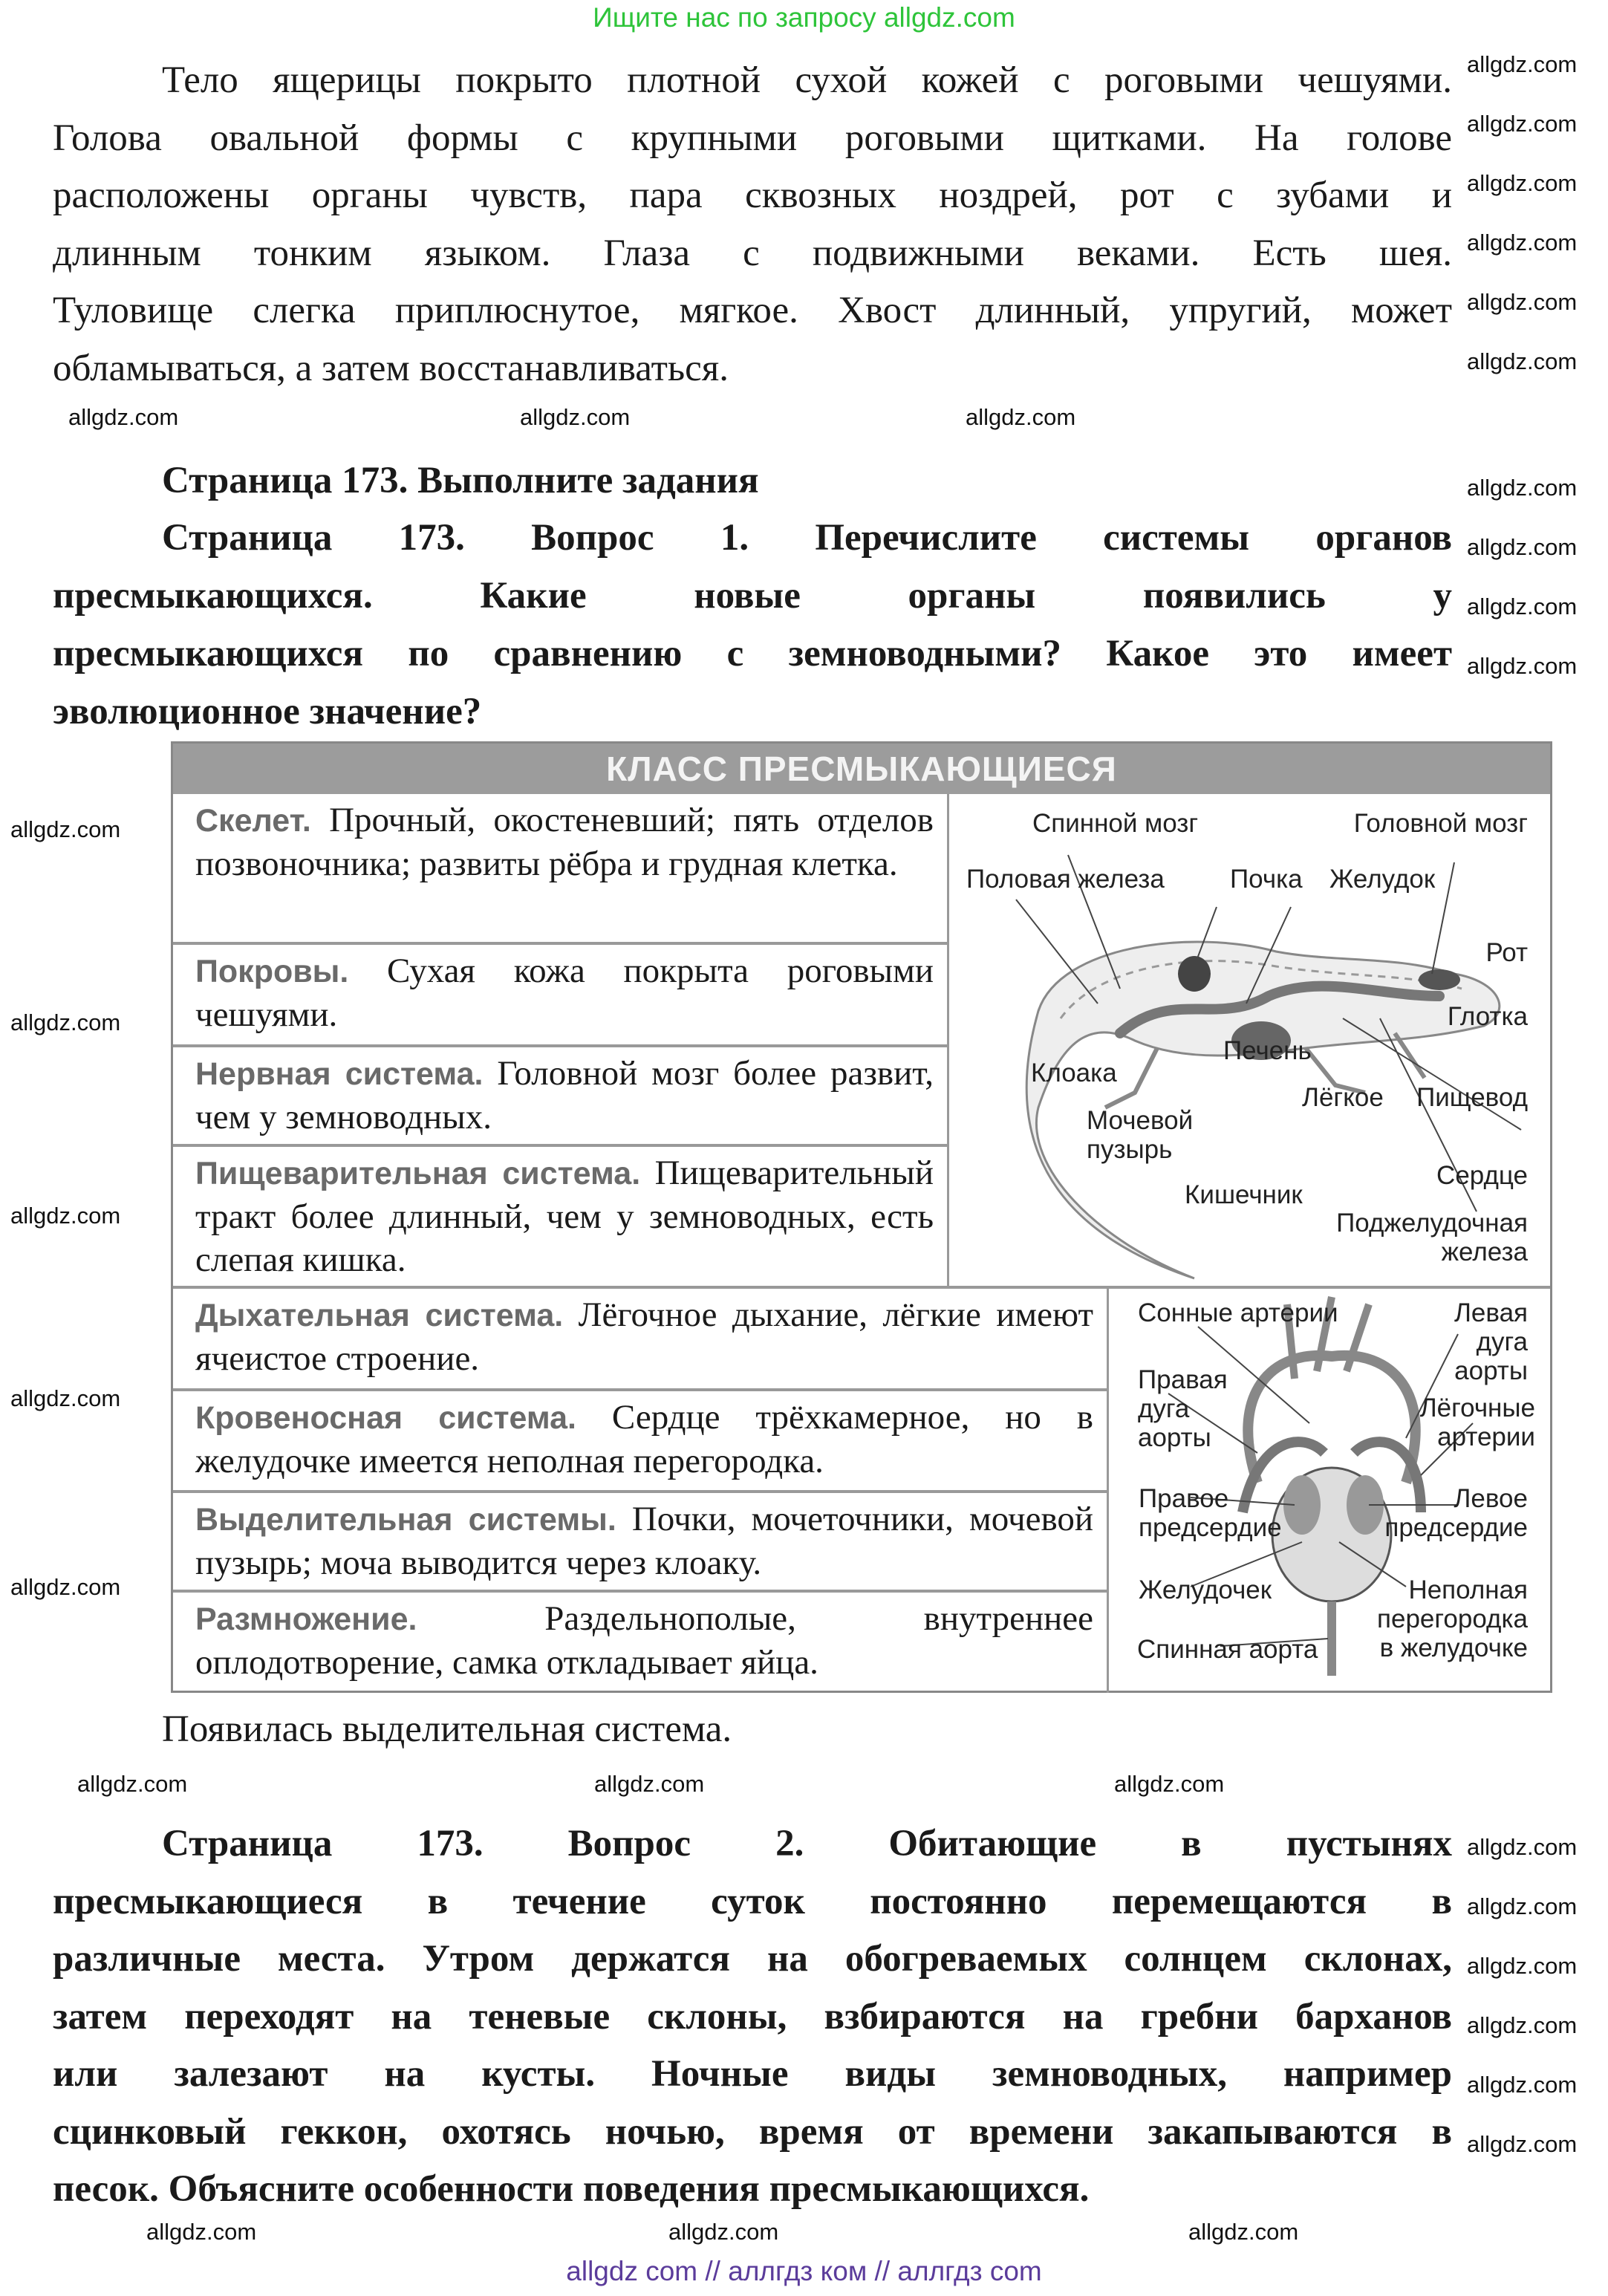  What do you see at coordinates (447, 1729) in the screenshot?
I see `answer-text: Появилась выделительная система.` at bounding box center [447, 1729].